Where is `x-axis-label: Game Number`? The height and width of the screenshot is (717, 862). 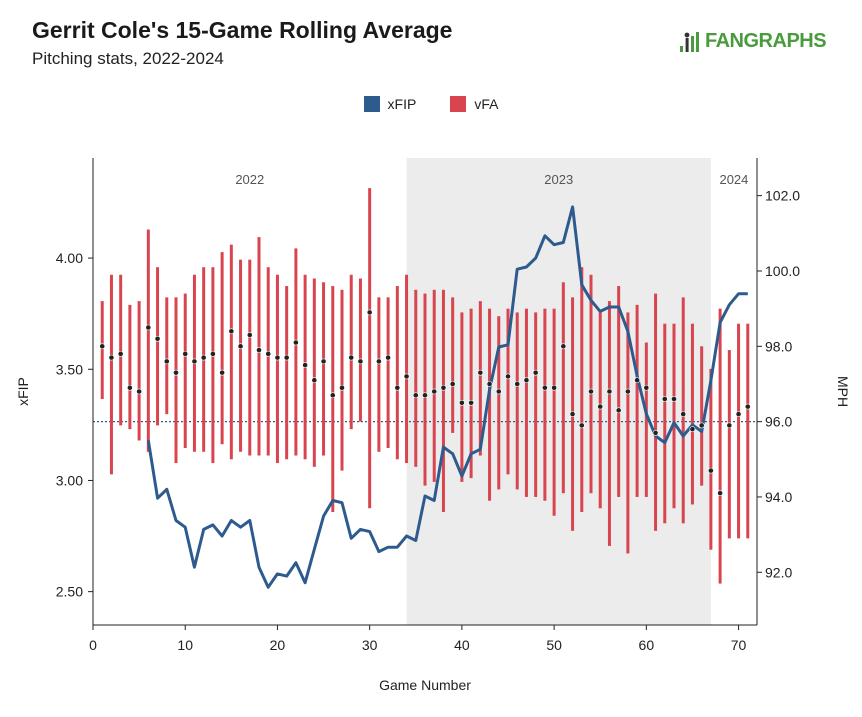
x-axis-label: Game Number is located at coordinates (425, 685).